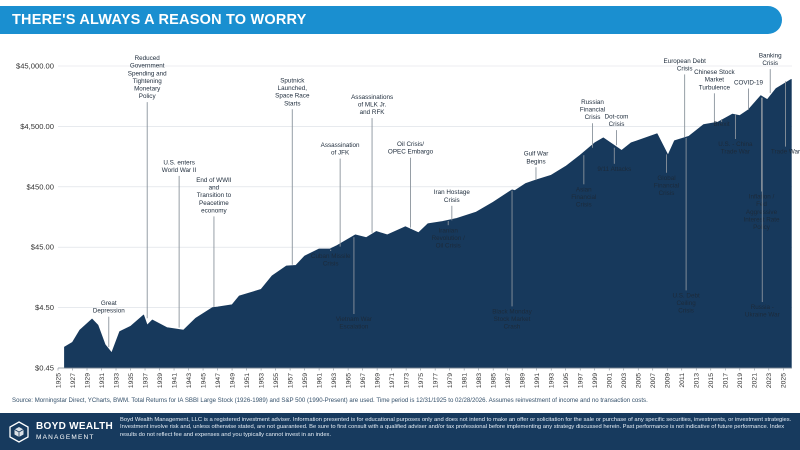  What do you see at coordinates (682, 380) in the screenshot?
I see `x-tick-label: 2011` at bounding box center [682, 380].